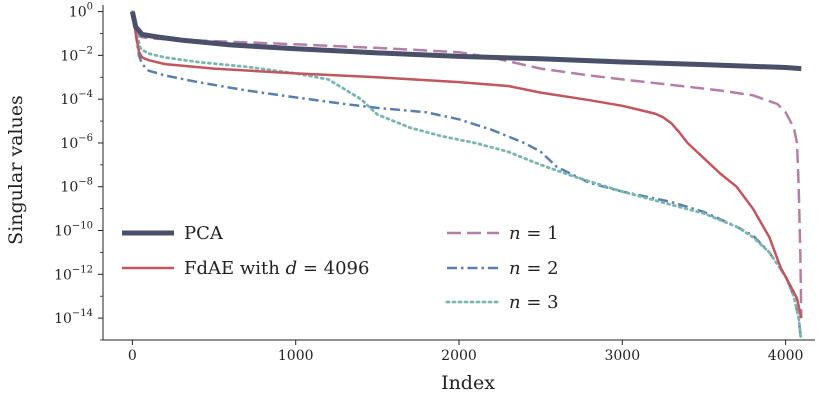 Image resolution: width=831 pixels, height=393 pixels. What do you see at coordinates (296, 356) in the screenshot?
I see `x-tick-label: 1000` at bounding box center [296, 356].